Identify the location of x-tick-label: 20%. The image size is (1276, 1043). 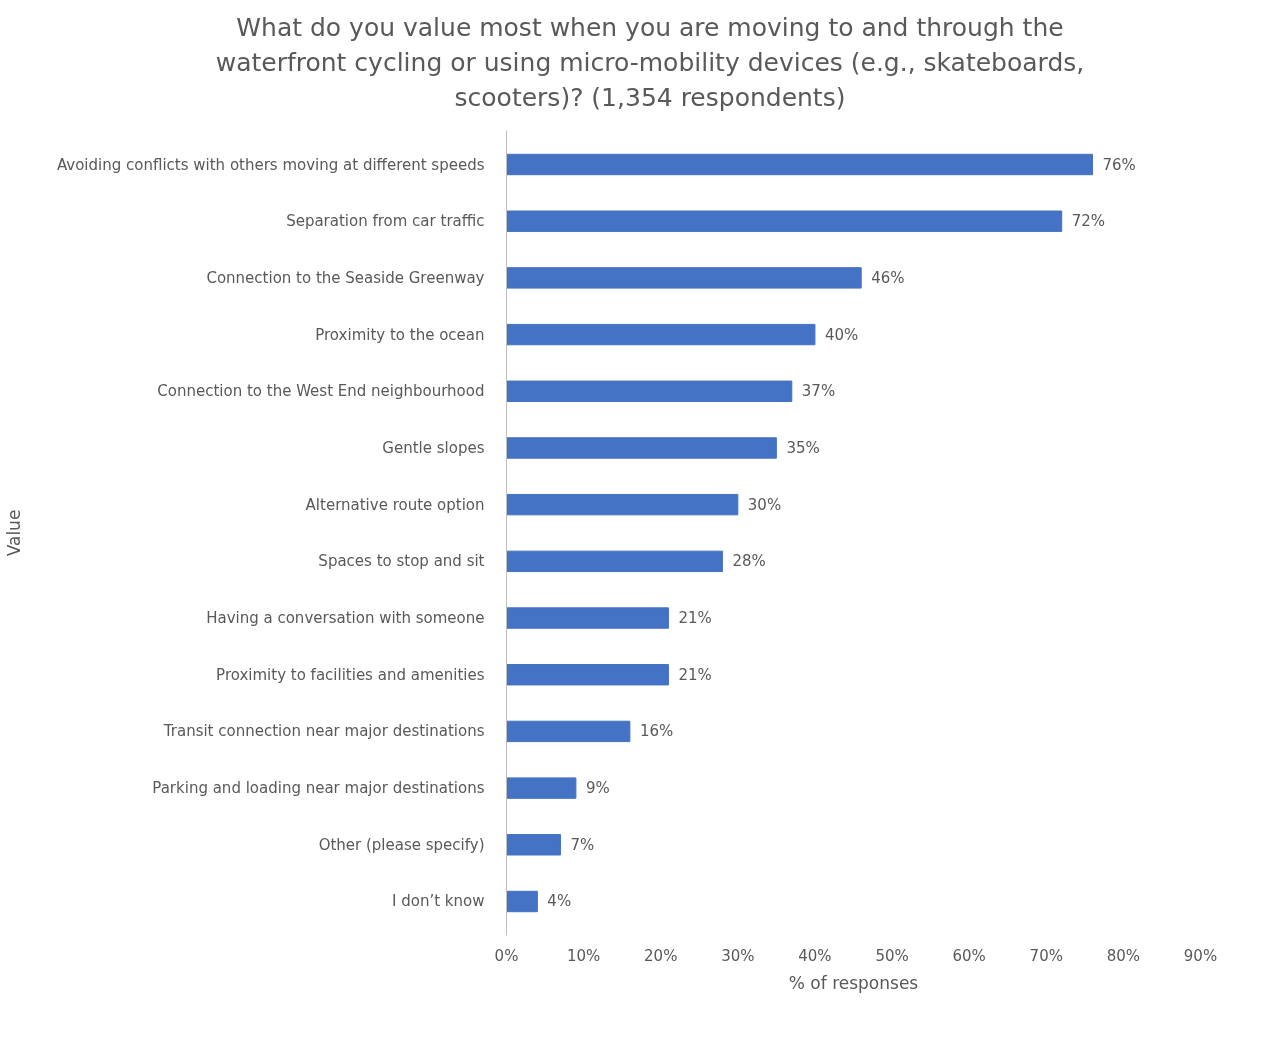
(661, 955).